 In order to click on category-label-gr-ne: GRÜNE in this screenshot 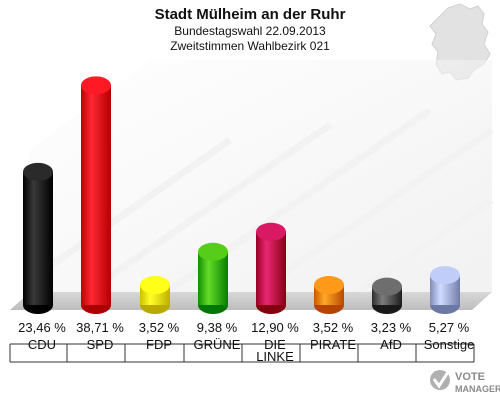, I will do `click(217, 344)`.